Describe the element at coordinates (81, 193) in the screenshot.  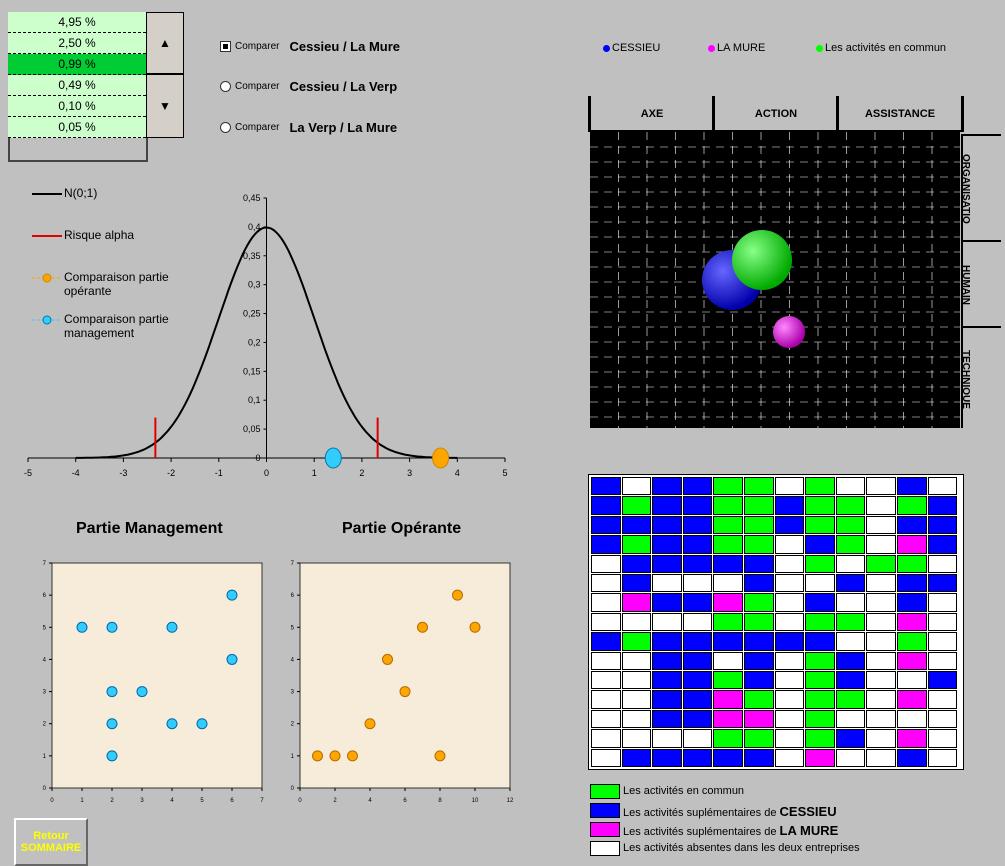
I see `legend-n01: N(0;1)` at that location.